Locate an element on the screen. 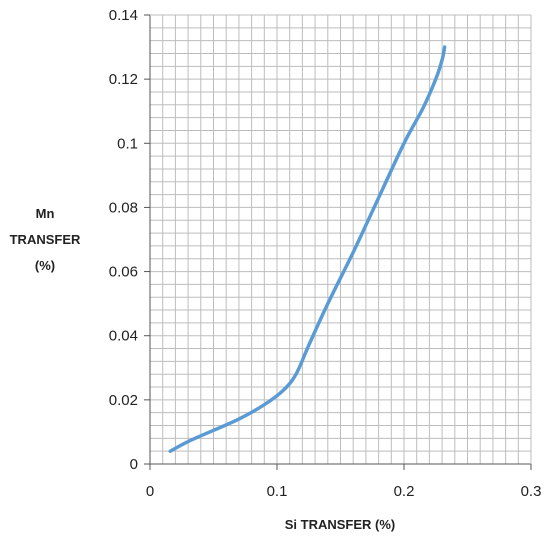 The image size is (546, 537). x-tick-label: 0.1 is located at coordinates (277, 491).